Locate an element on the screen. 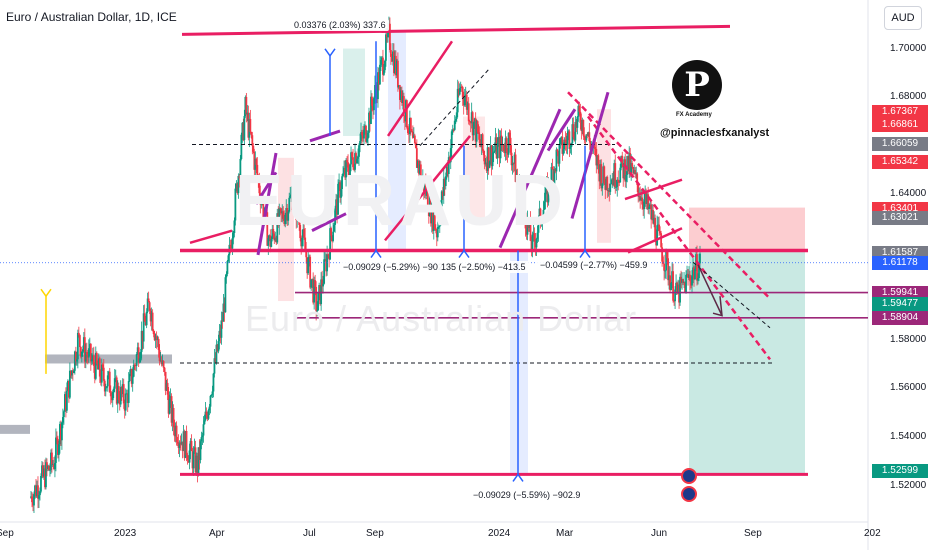  currency-button: AUD is located at coordinates (903, 18).